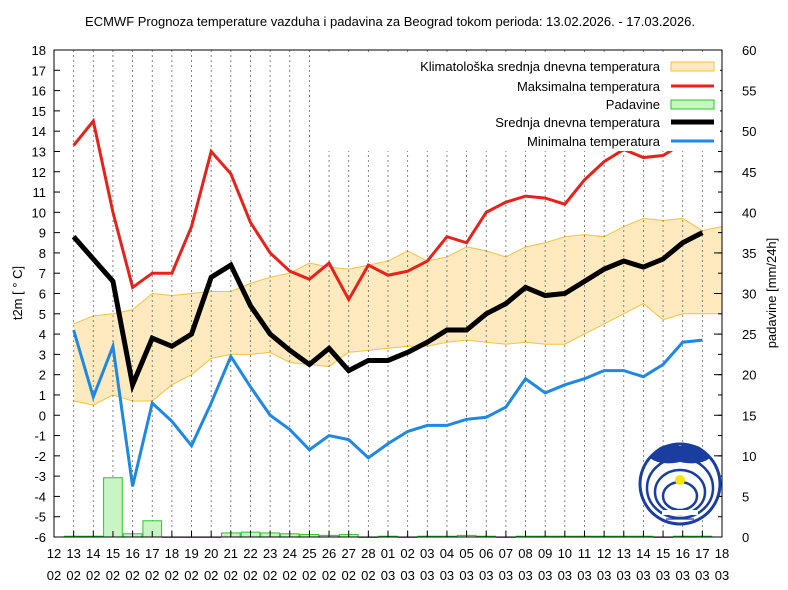 The image size is (788, 590). I want to click on x-tick-day: 08, so click(525, 553).